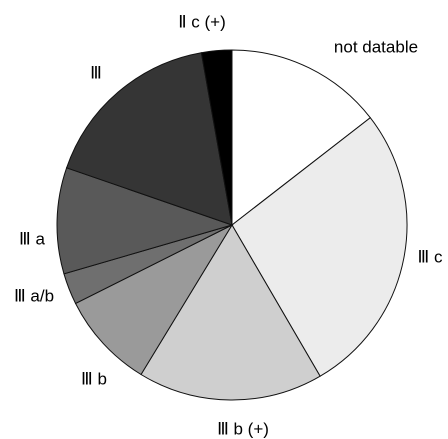 Image resolution: width=448 pixels, height=439 pixels. I want to click on slice-label: Ⅱ c (+), so click(202, 21).